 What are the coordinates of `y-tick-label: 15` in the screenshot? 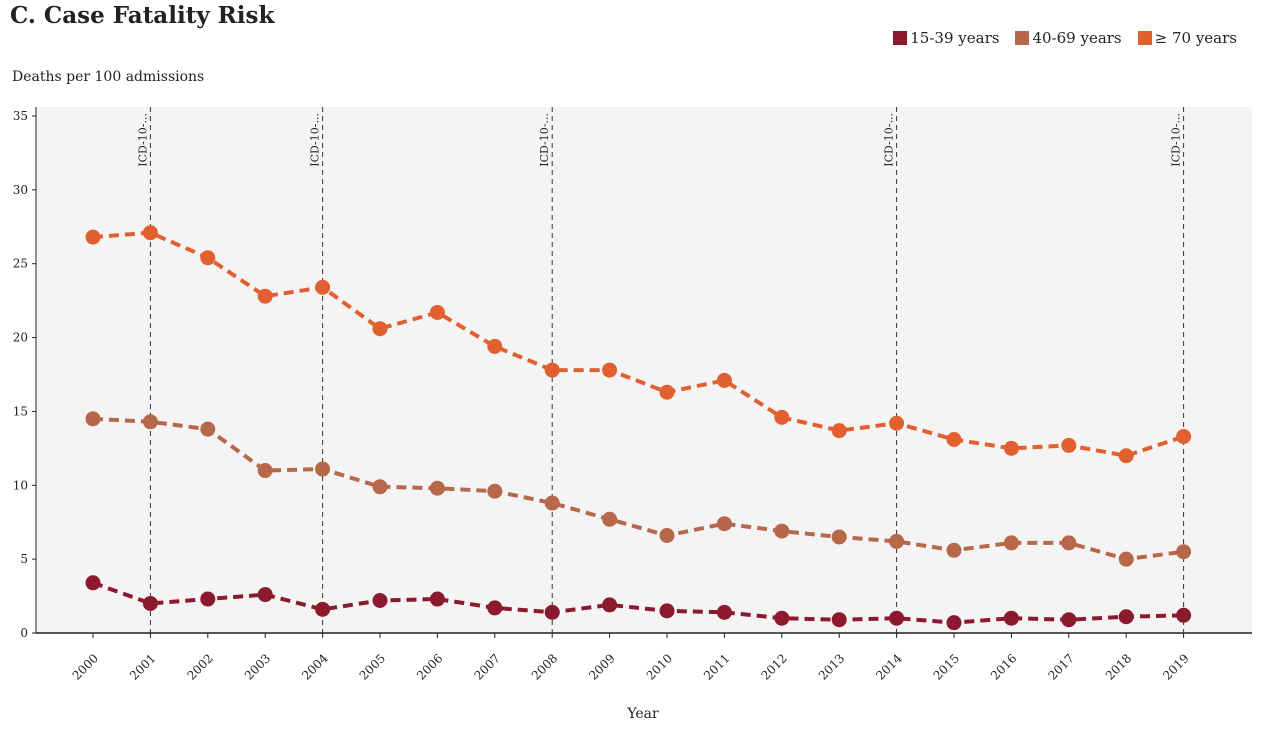 It's located at (20, 411).